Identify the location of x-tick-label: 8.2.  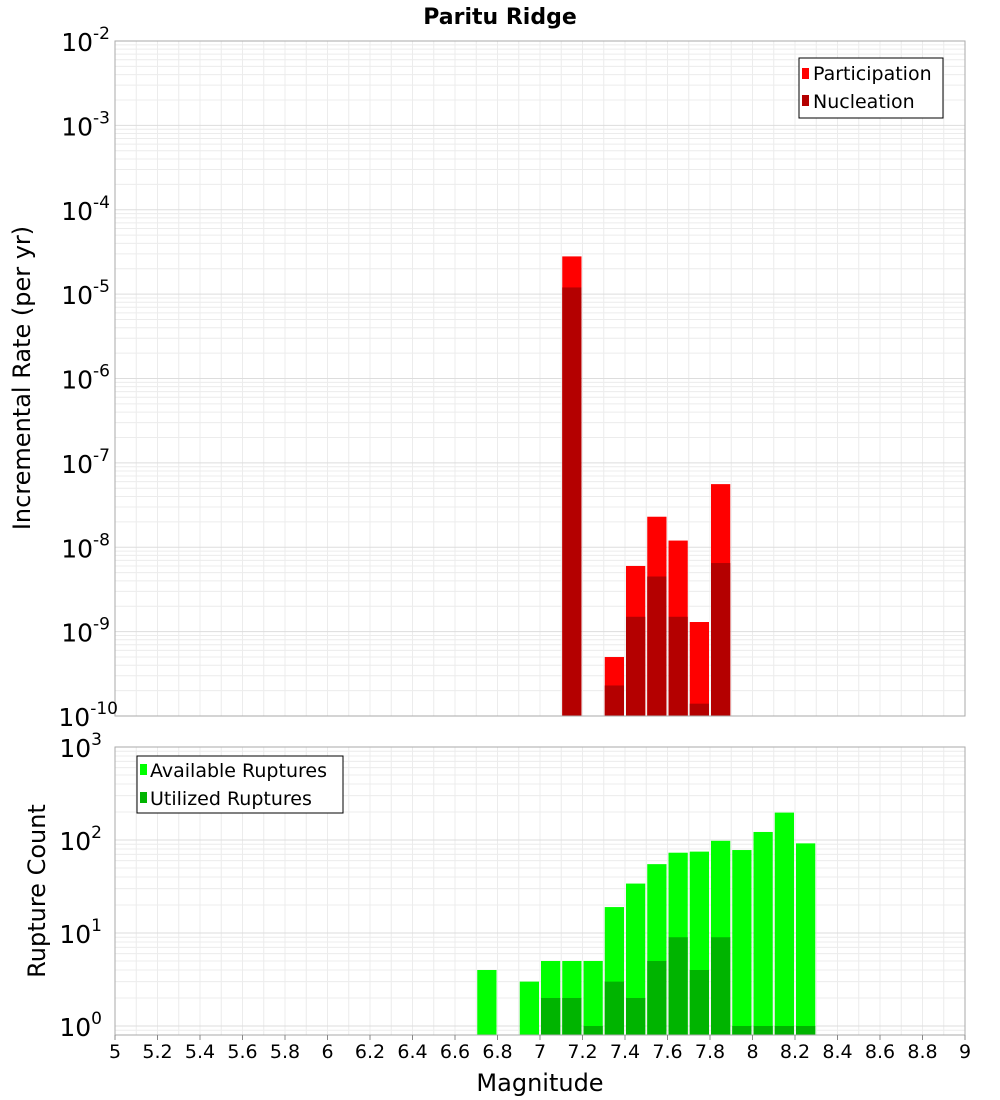
(795, 1052).